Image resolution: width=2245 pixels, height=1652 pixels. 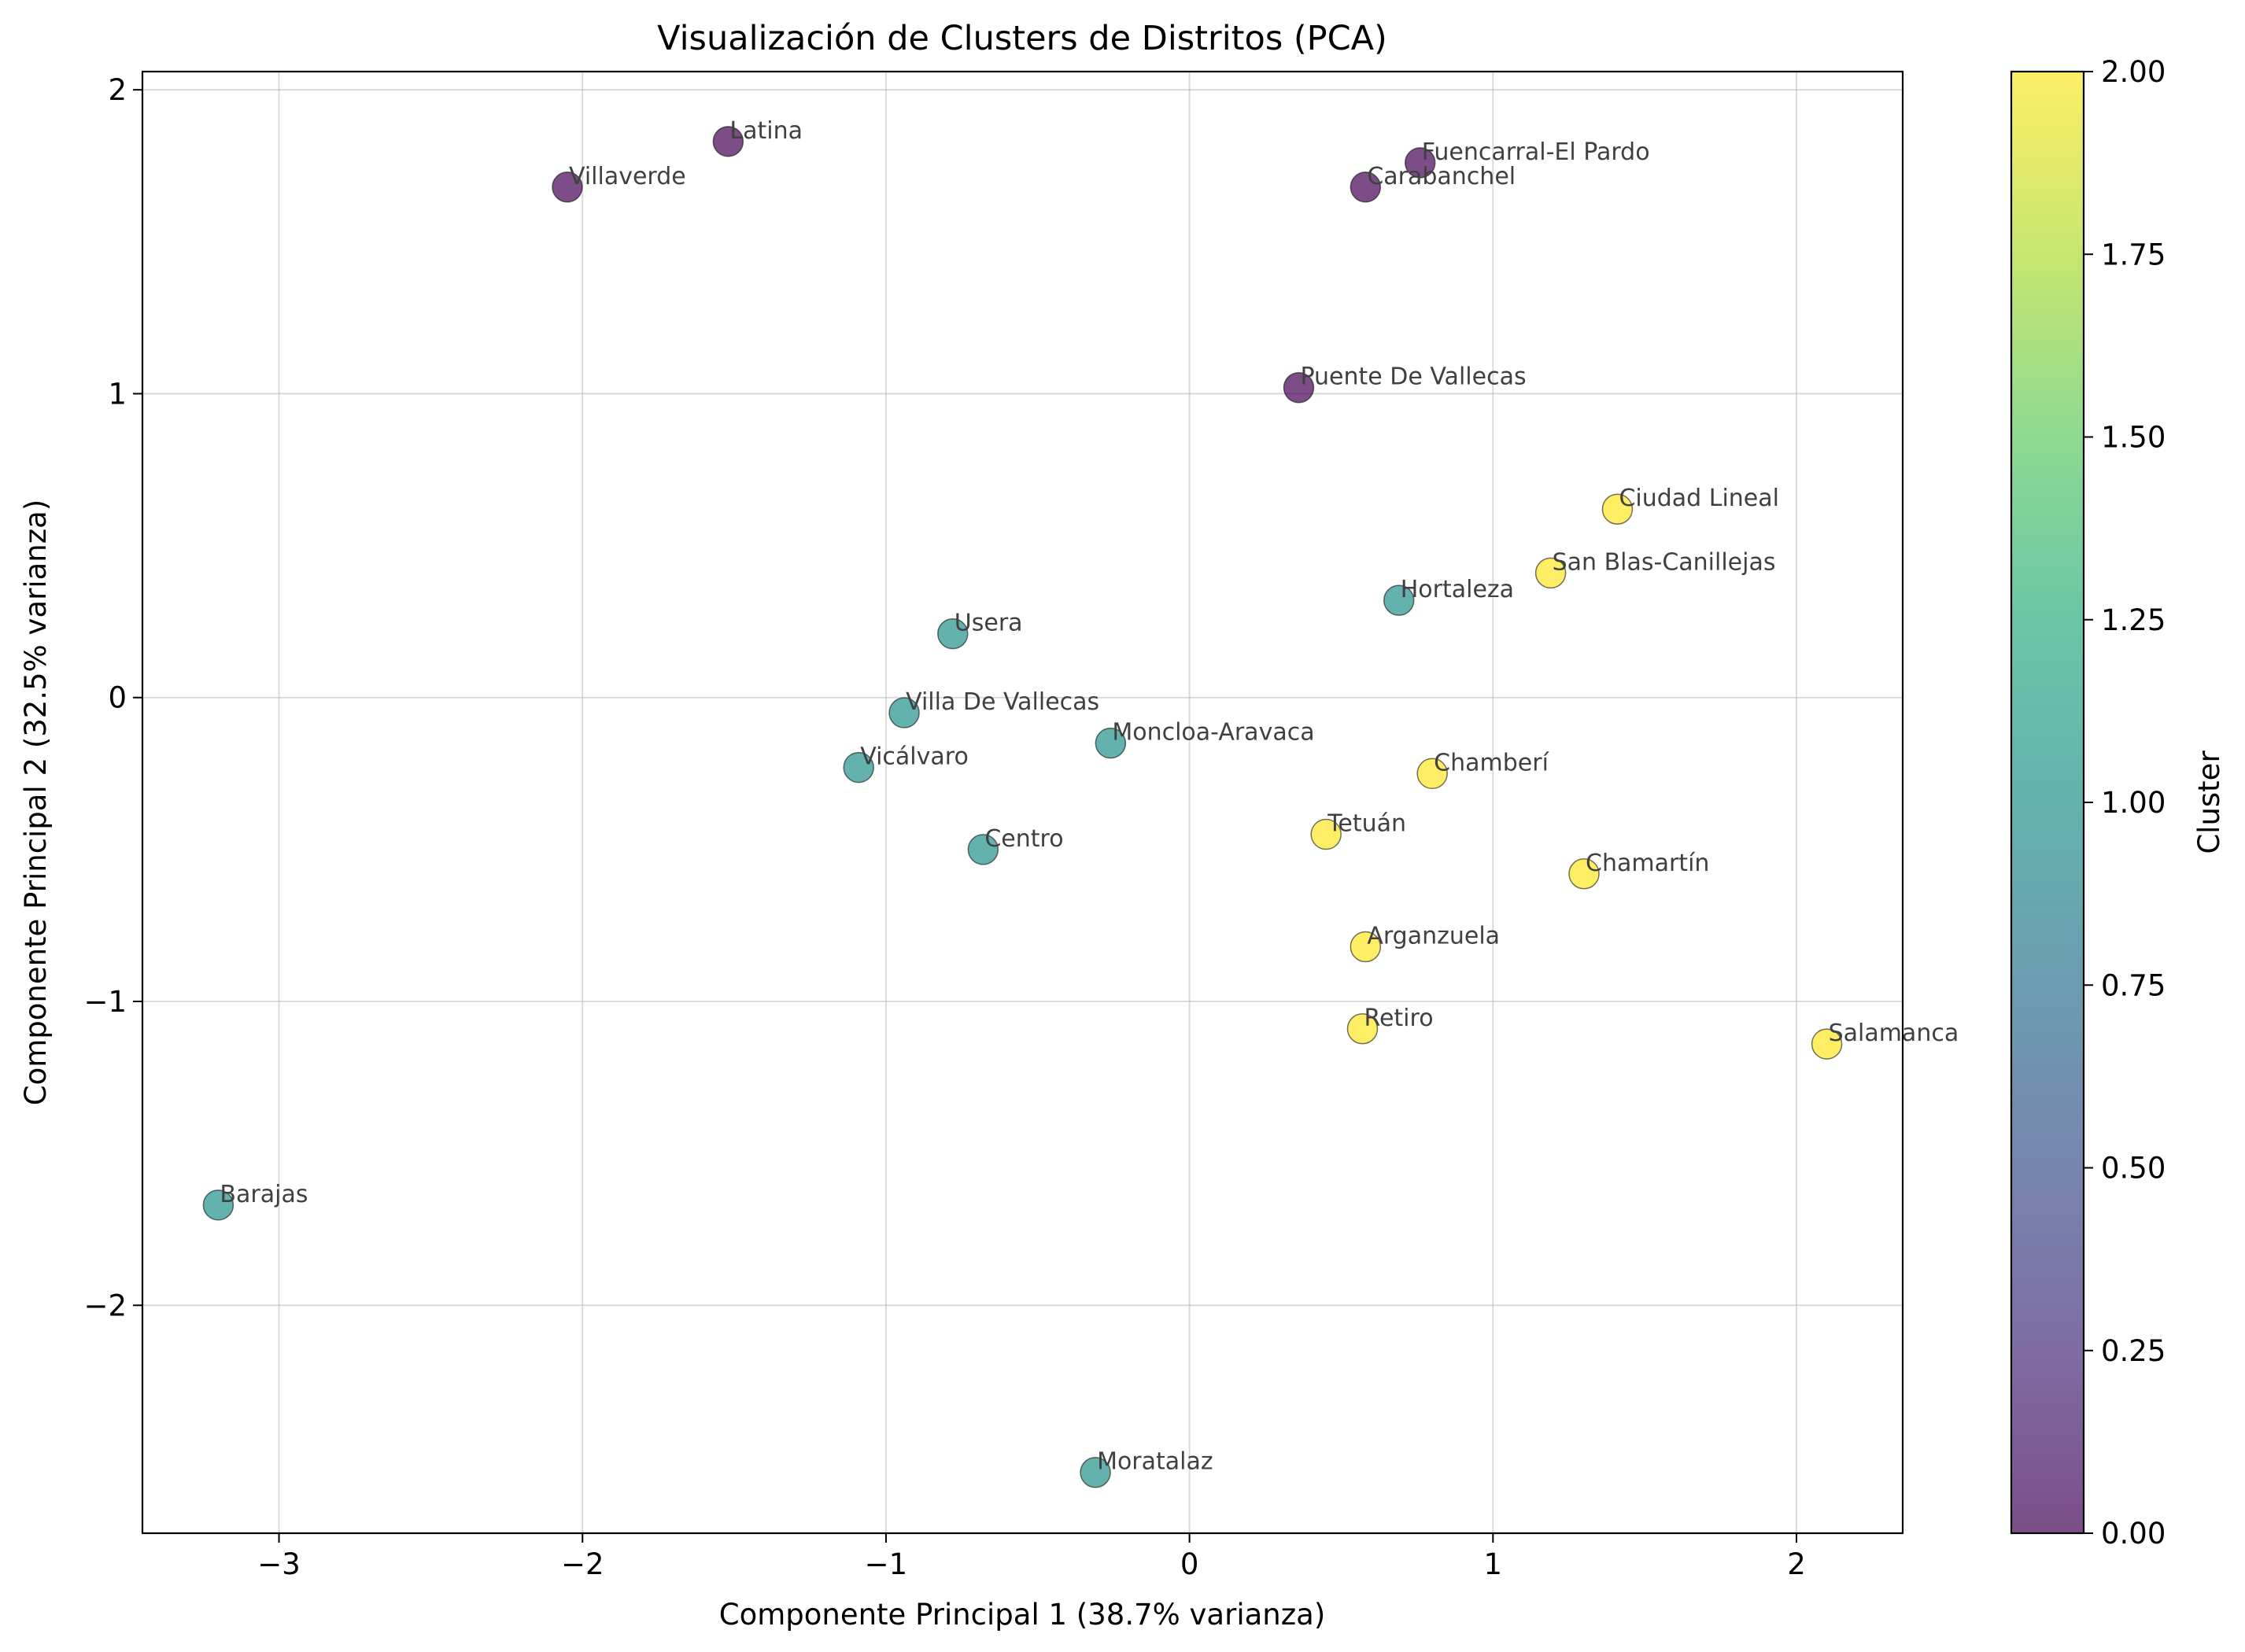 I want to click on point-label: Chamartín, so click(x=1648, y=863).